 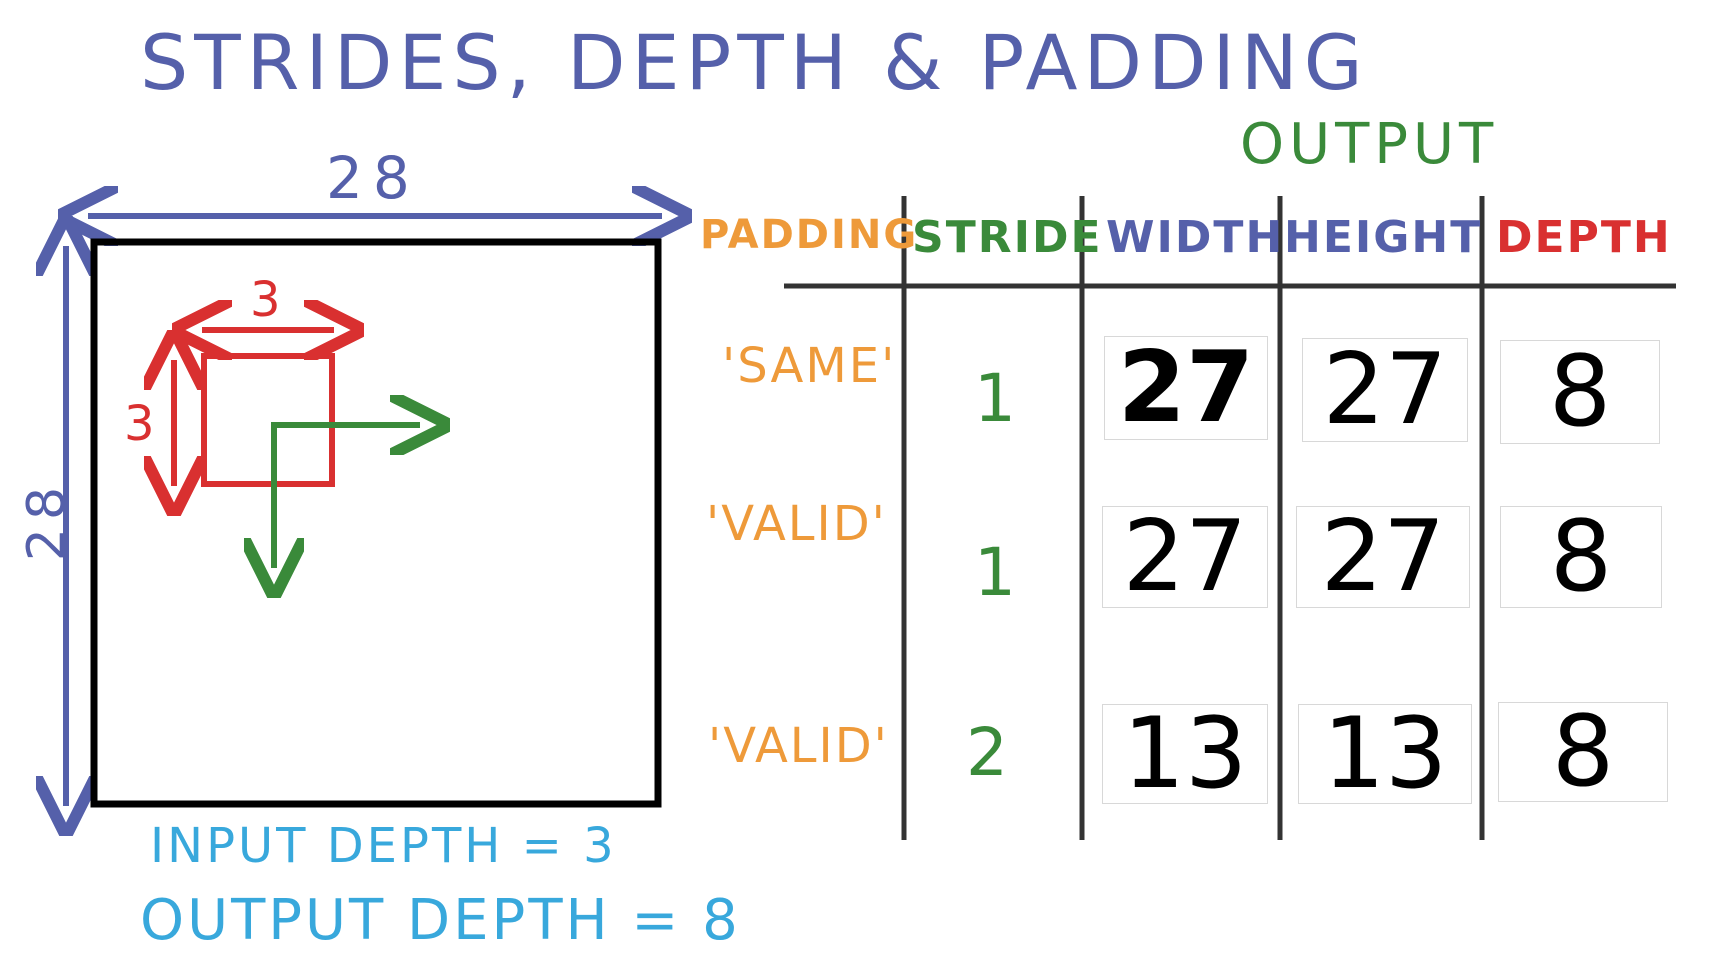 I want to click on row-1-depth: 8, so click(x=1580, y=392).